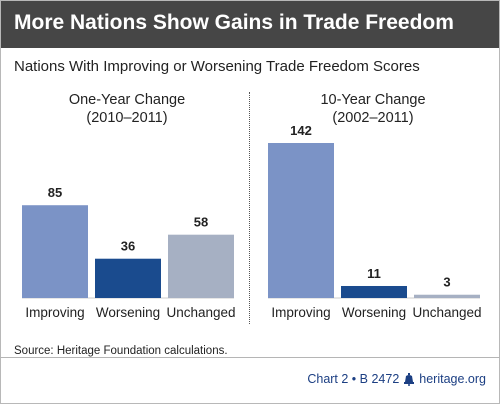  What do you see at coordinates (249, 208) in the screenshot?
I see `panel-divider` at bounding box center [249, 208].